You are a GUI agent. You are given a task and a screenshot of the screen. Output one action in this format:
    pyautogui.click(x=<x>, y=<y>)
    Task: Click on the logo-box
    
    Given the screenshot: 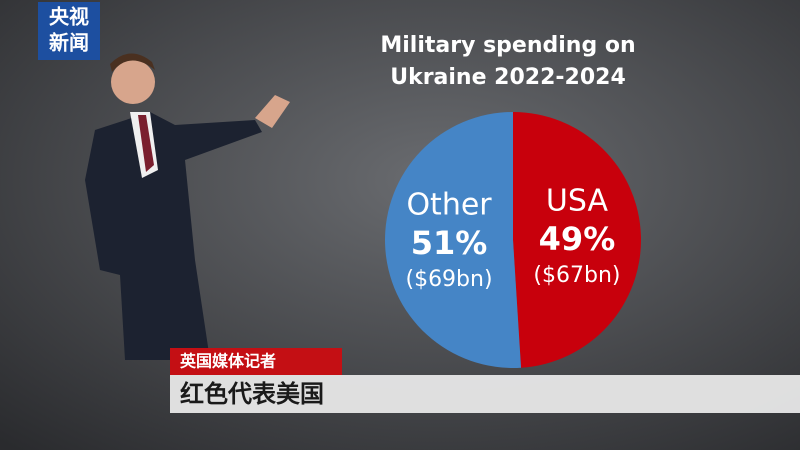 What is the action you would take?
    pyautogui.click(x=69, y=31)
    